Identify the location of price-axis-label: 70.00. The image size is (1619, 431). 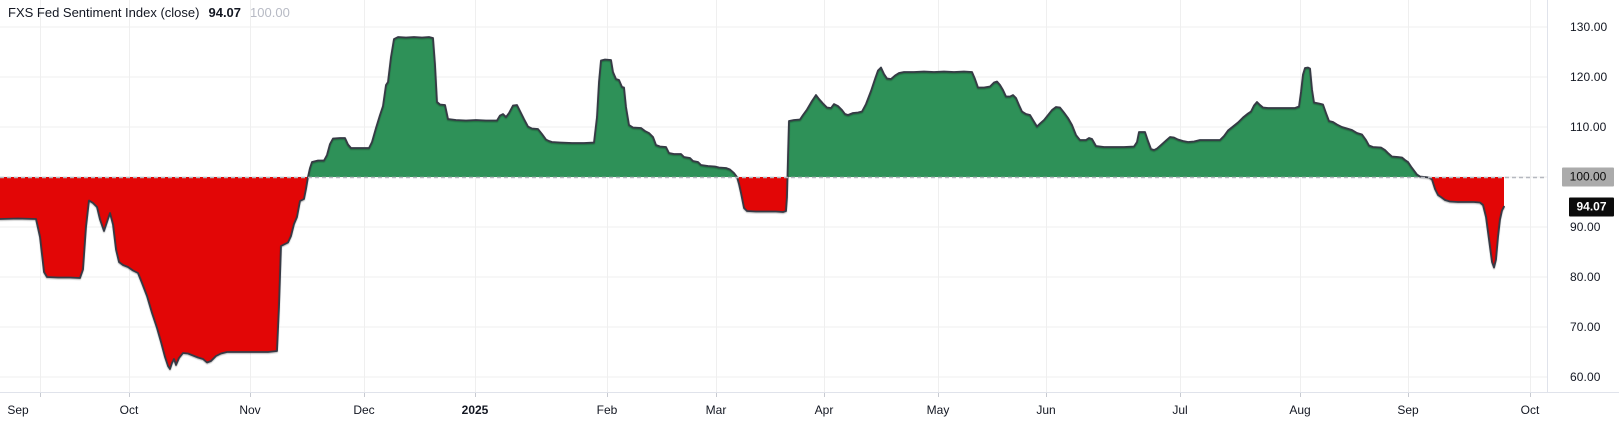
(1585, 327).